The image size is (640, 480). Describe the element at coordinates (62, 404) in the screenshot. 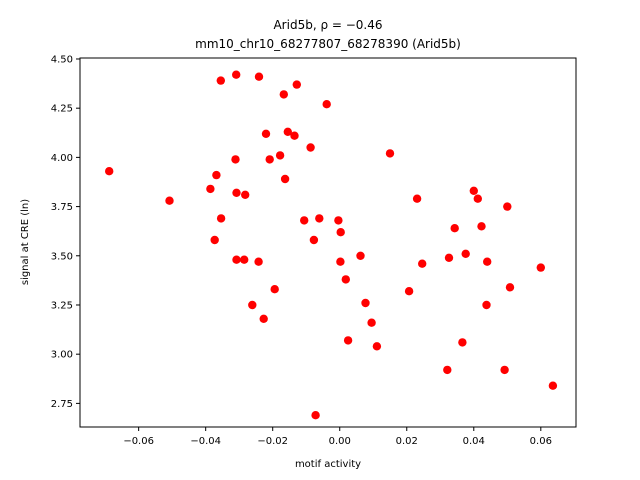

I see `y-tick-label: 2.75` at that location.